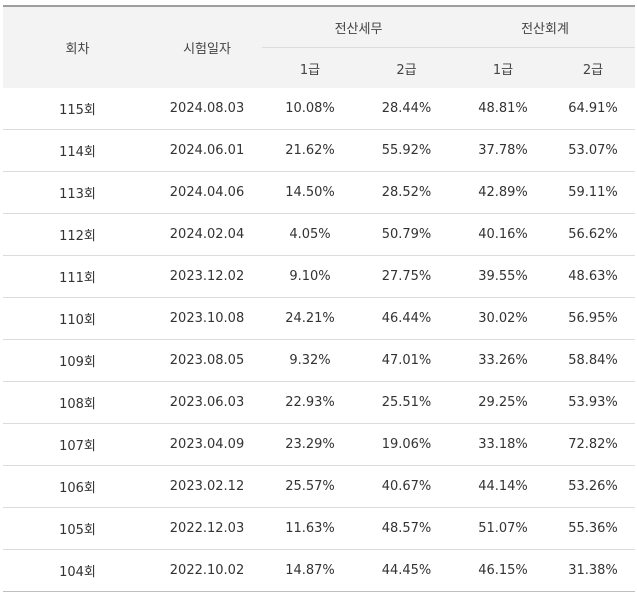  Describe the element at coordinates (593, 192) in the screenshot. I see `cell-accounting-grade2: 59.11%` at that location.